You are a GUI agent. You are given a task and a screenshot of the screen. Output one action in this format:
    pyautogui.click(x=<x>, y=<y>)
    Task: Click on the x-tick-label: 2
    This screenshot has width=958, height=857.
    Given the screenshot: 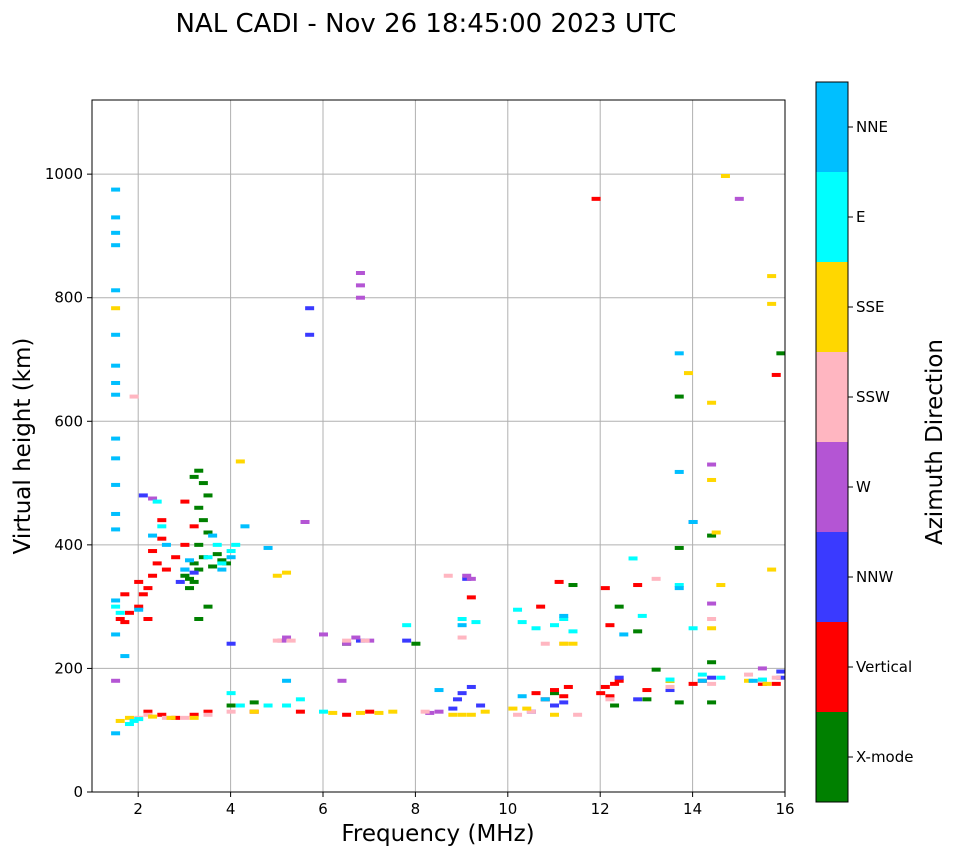 What is the action you would take?
    pyautogui.click(x=138, y=809)
    